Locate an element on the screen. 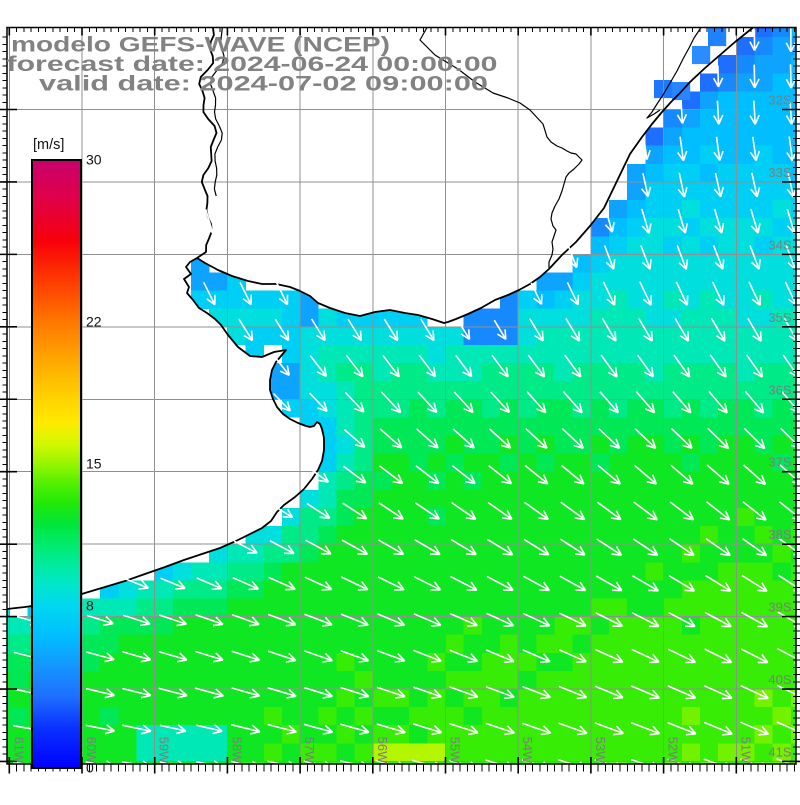 The width and height of the screenshot is (800, 805). svg-text: 56W is located at coordinates (382, 750).